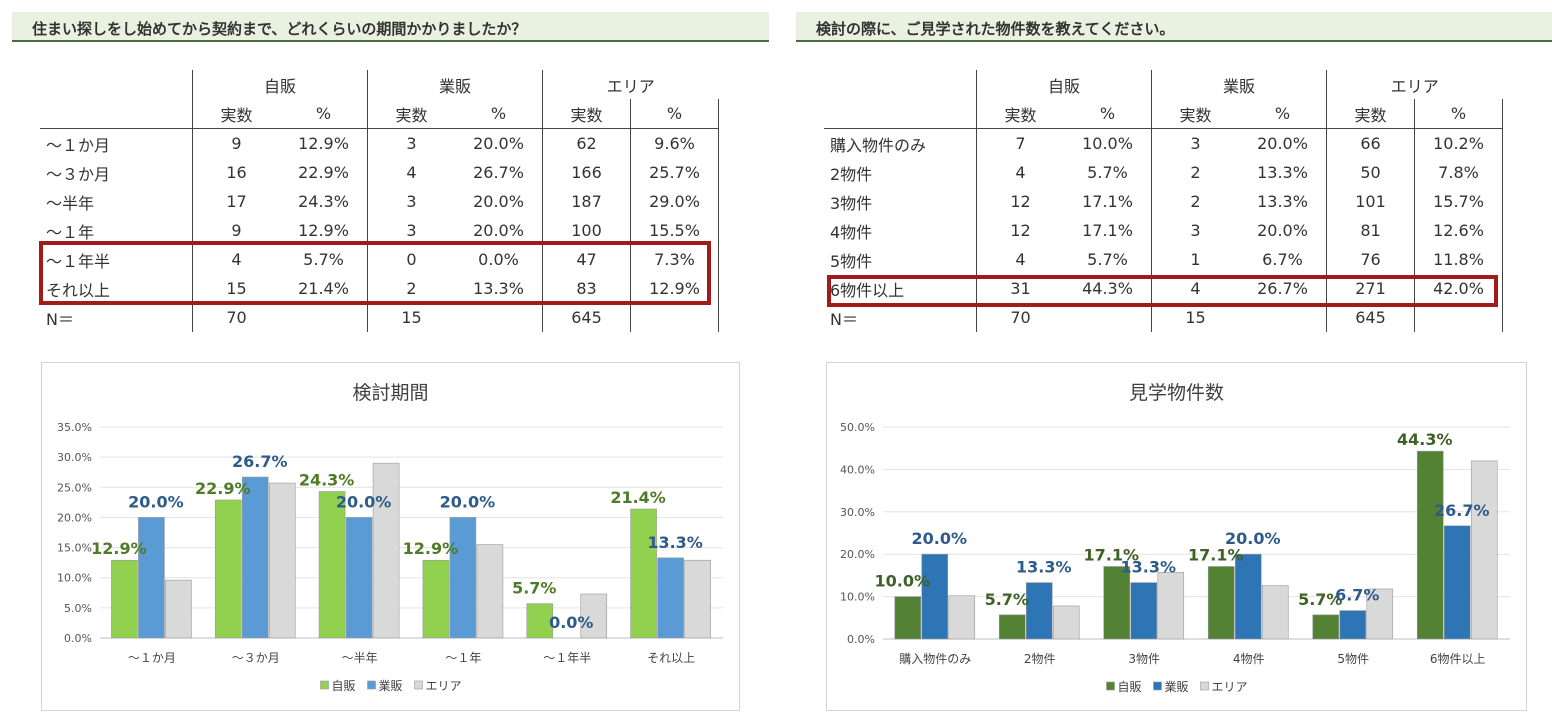  What do you see at coordinates (534, 588) in the screenshot?
I see `data-label: 5.7%` at bounding box center [534, 588].